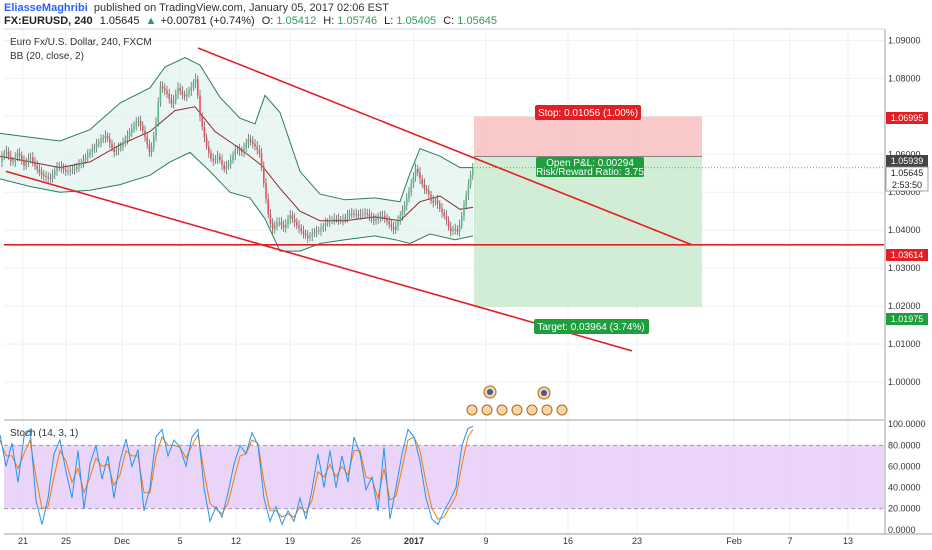 This screenshot has height=550, width=932. What do you see at coordinates (904, 382) in the screenshot?
I see `price-tick-label: 1.00000` at bounding box center [904, 382].